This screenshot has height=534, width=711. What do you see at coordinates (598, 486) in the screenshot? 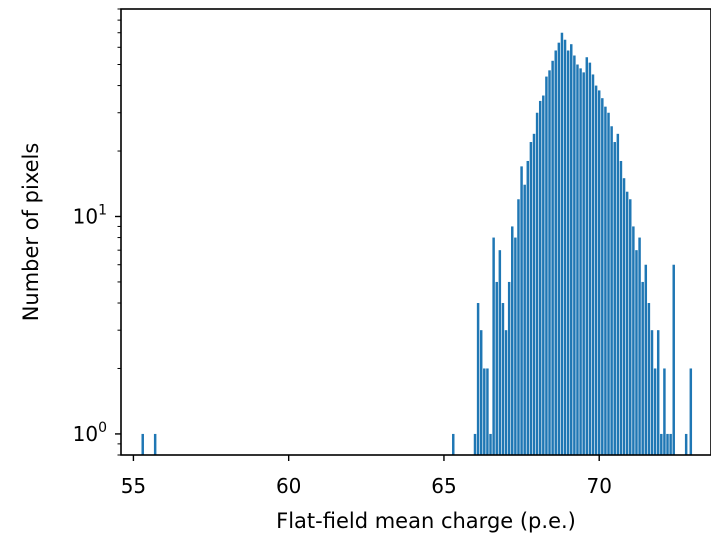
I see `x-tick-label: 70` at bounding box center [598, 486].